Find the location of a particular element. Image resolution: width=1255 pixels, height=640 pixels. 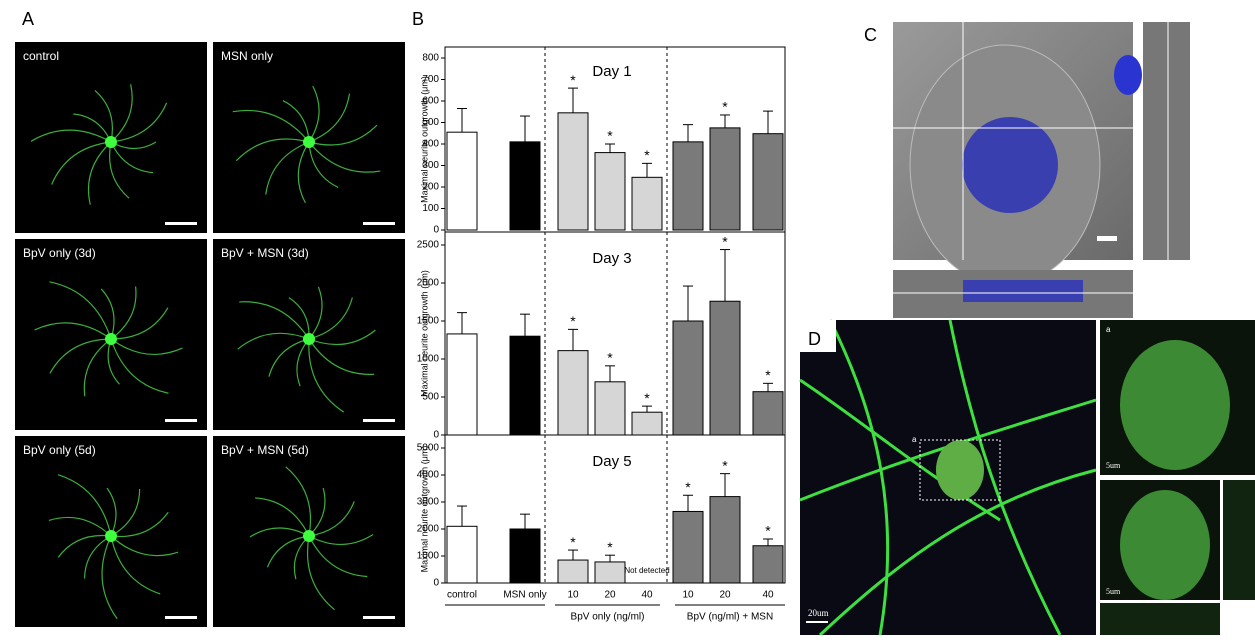

image-label: BpV + MSN (3d) is located at coordinates (265, 253).